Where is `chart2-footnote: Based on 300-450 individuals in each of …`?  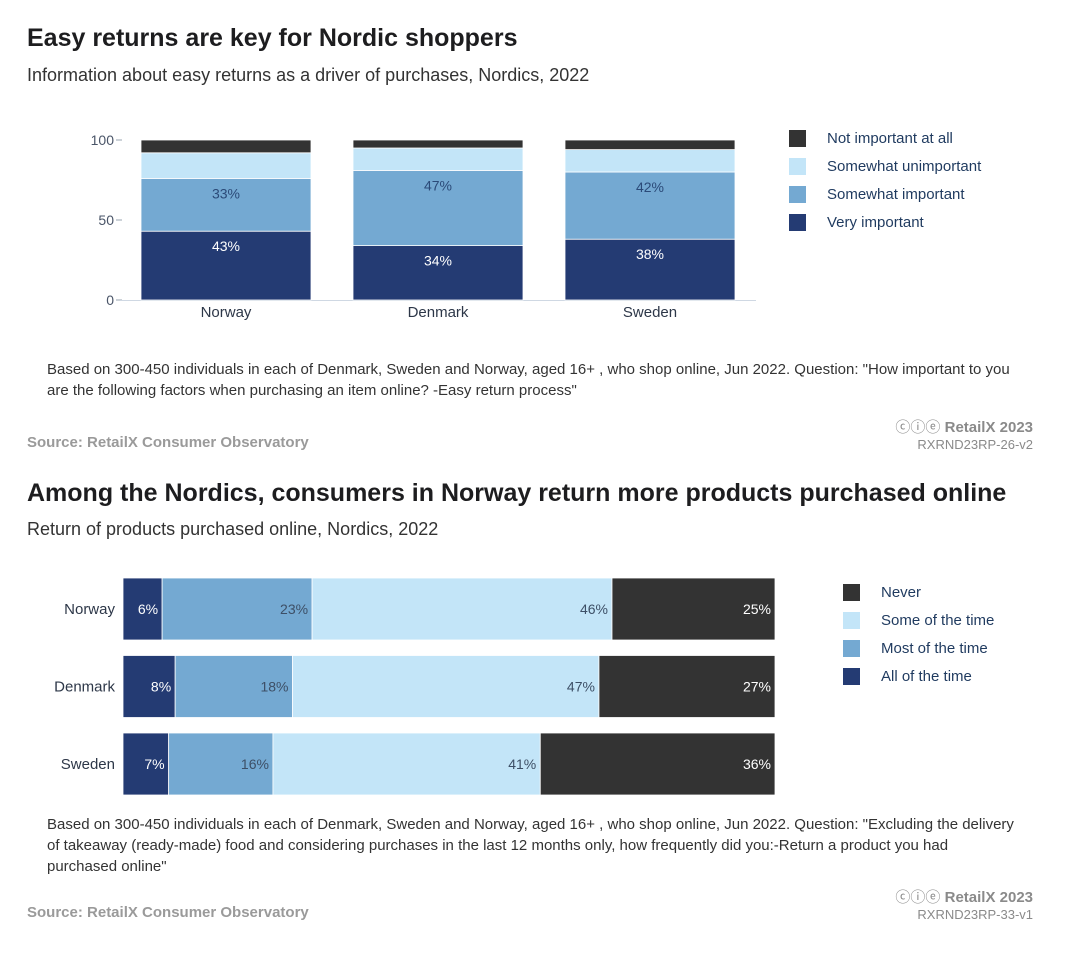
chart2-footnote: Based on 300-450 individuals in each of … is located at coordinates (530, 845).